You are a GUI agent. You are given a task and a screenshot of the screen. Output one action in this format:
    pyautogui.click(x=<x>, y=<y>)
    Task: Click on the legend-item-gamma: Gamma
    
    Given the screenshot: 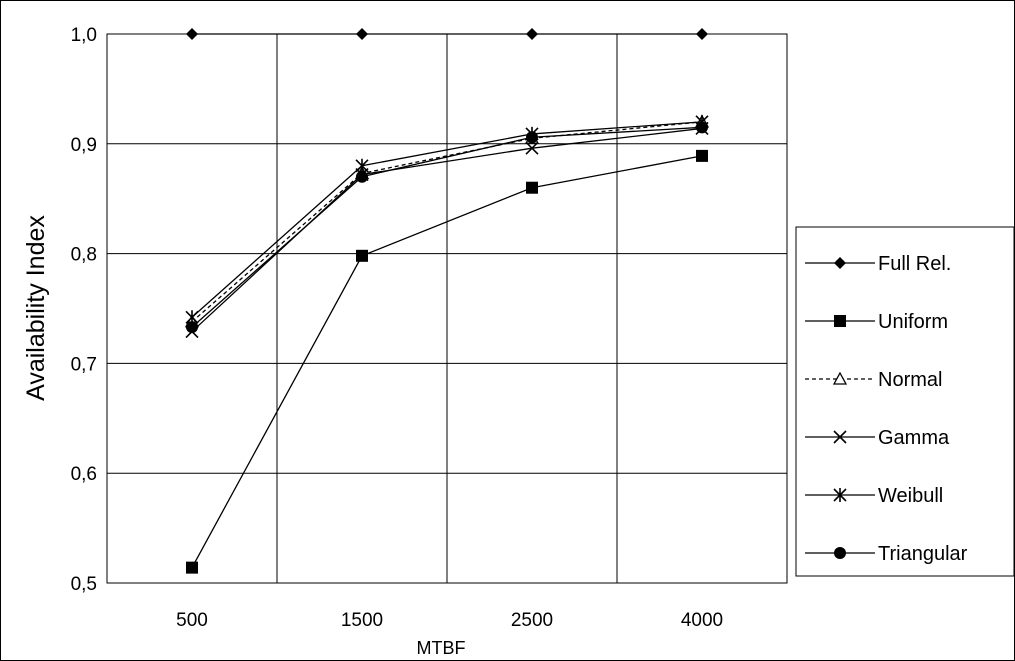 What is the action you would take?
    pyautogui.click(x=877, y=438)
    